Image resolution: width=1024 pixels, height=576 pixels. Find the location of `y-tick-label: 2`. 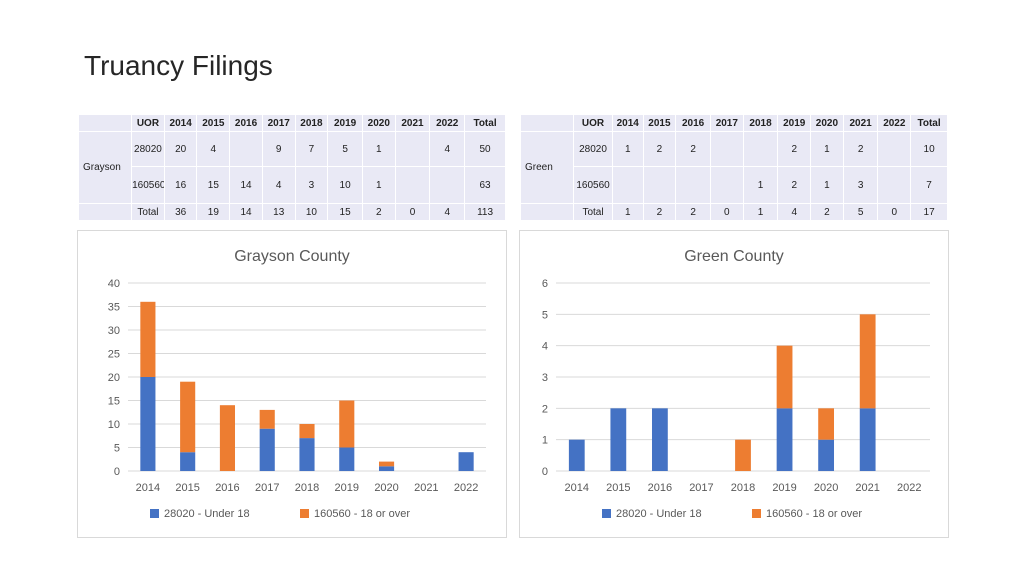

y-tick-label: 2 is located at coordinates (545, 409).